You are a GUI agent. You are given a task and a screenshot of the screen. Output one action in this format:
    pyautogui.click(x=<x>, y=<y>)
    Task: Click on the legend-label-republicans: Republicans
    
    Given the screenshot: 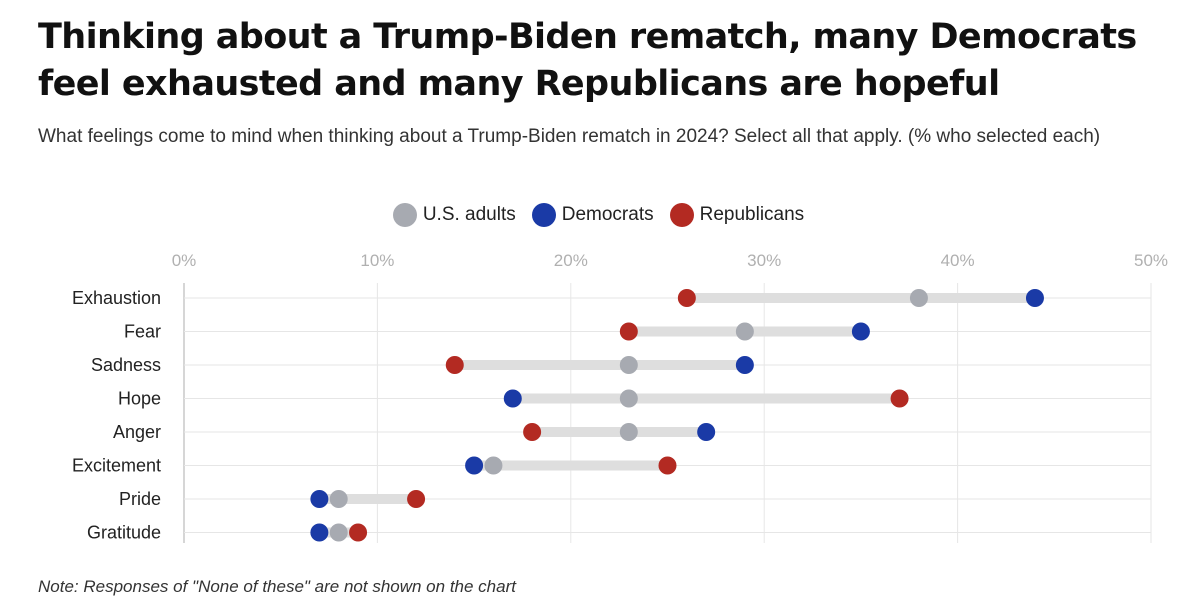 What is the action you would take?
    pyautogui.click(x=752, y=214)
    